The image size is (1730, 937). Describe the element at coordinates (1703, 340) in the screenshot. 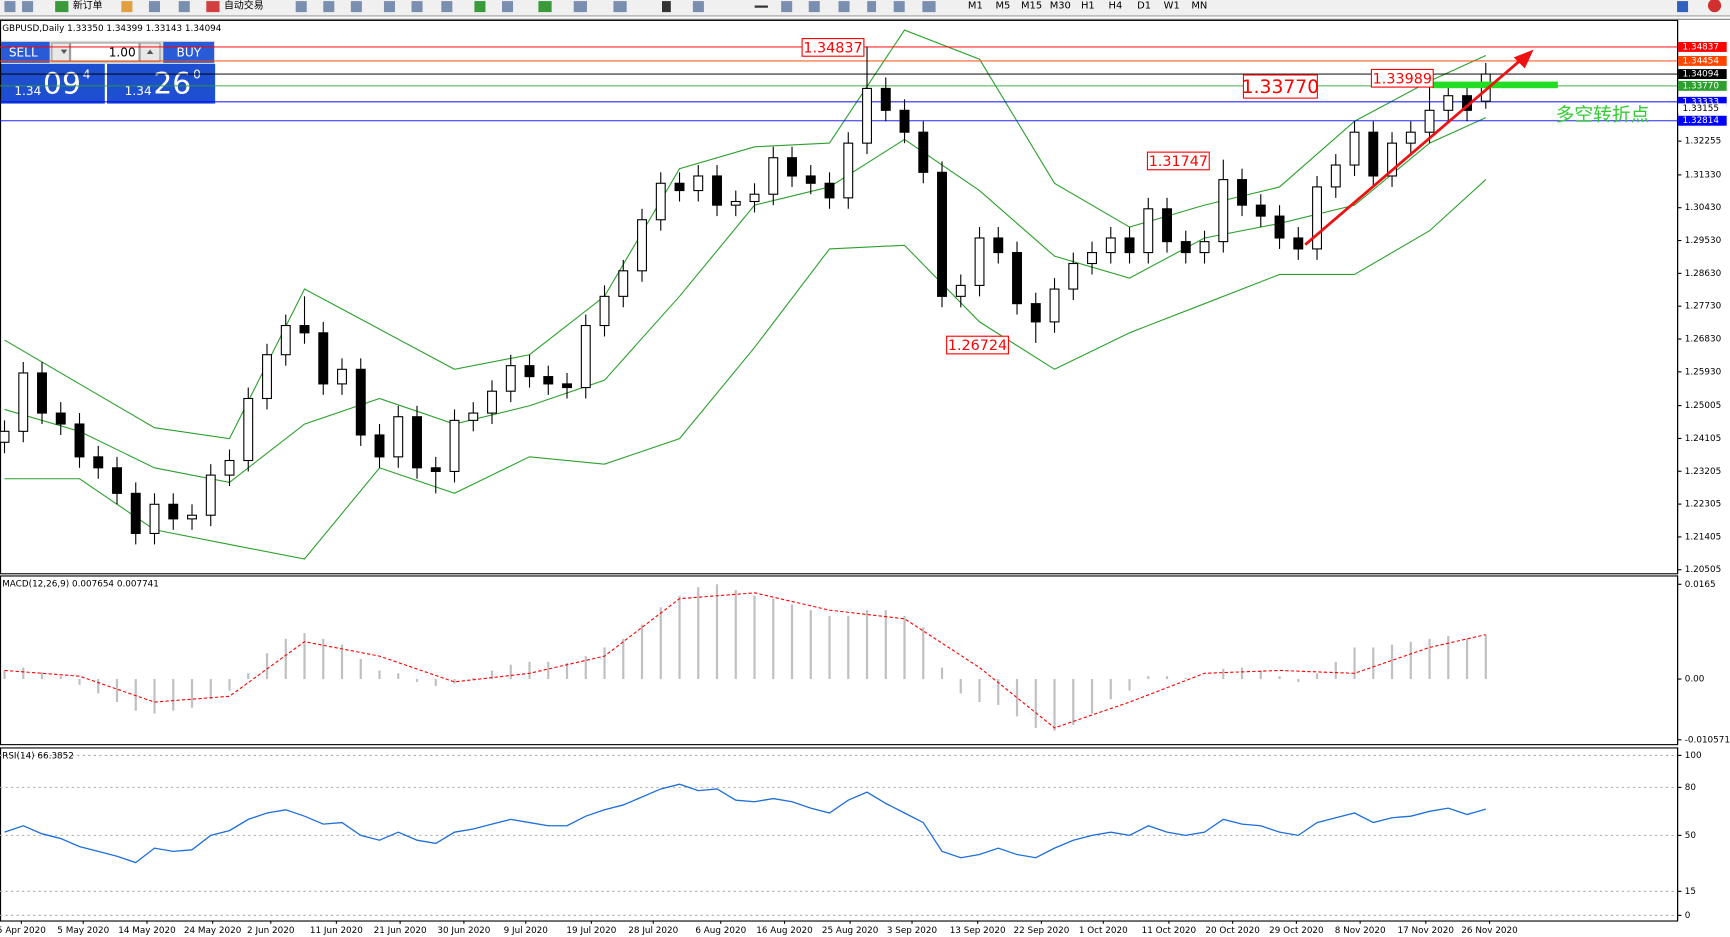

I see `y-tick-label: 1.26830` at that location.